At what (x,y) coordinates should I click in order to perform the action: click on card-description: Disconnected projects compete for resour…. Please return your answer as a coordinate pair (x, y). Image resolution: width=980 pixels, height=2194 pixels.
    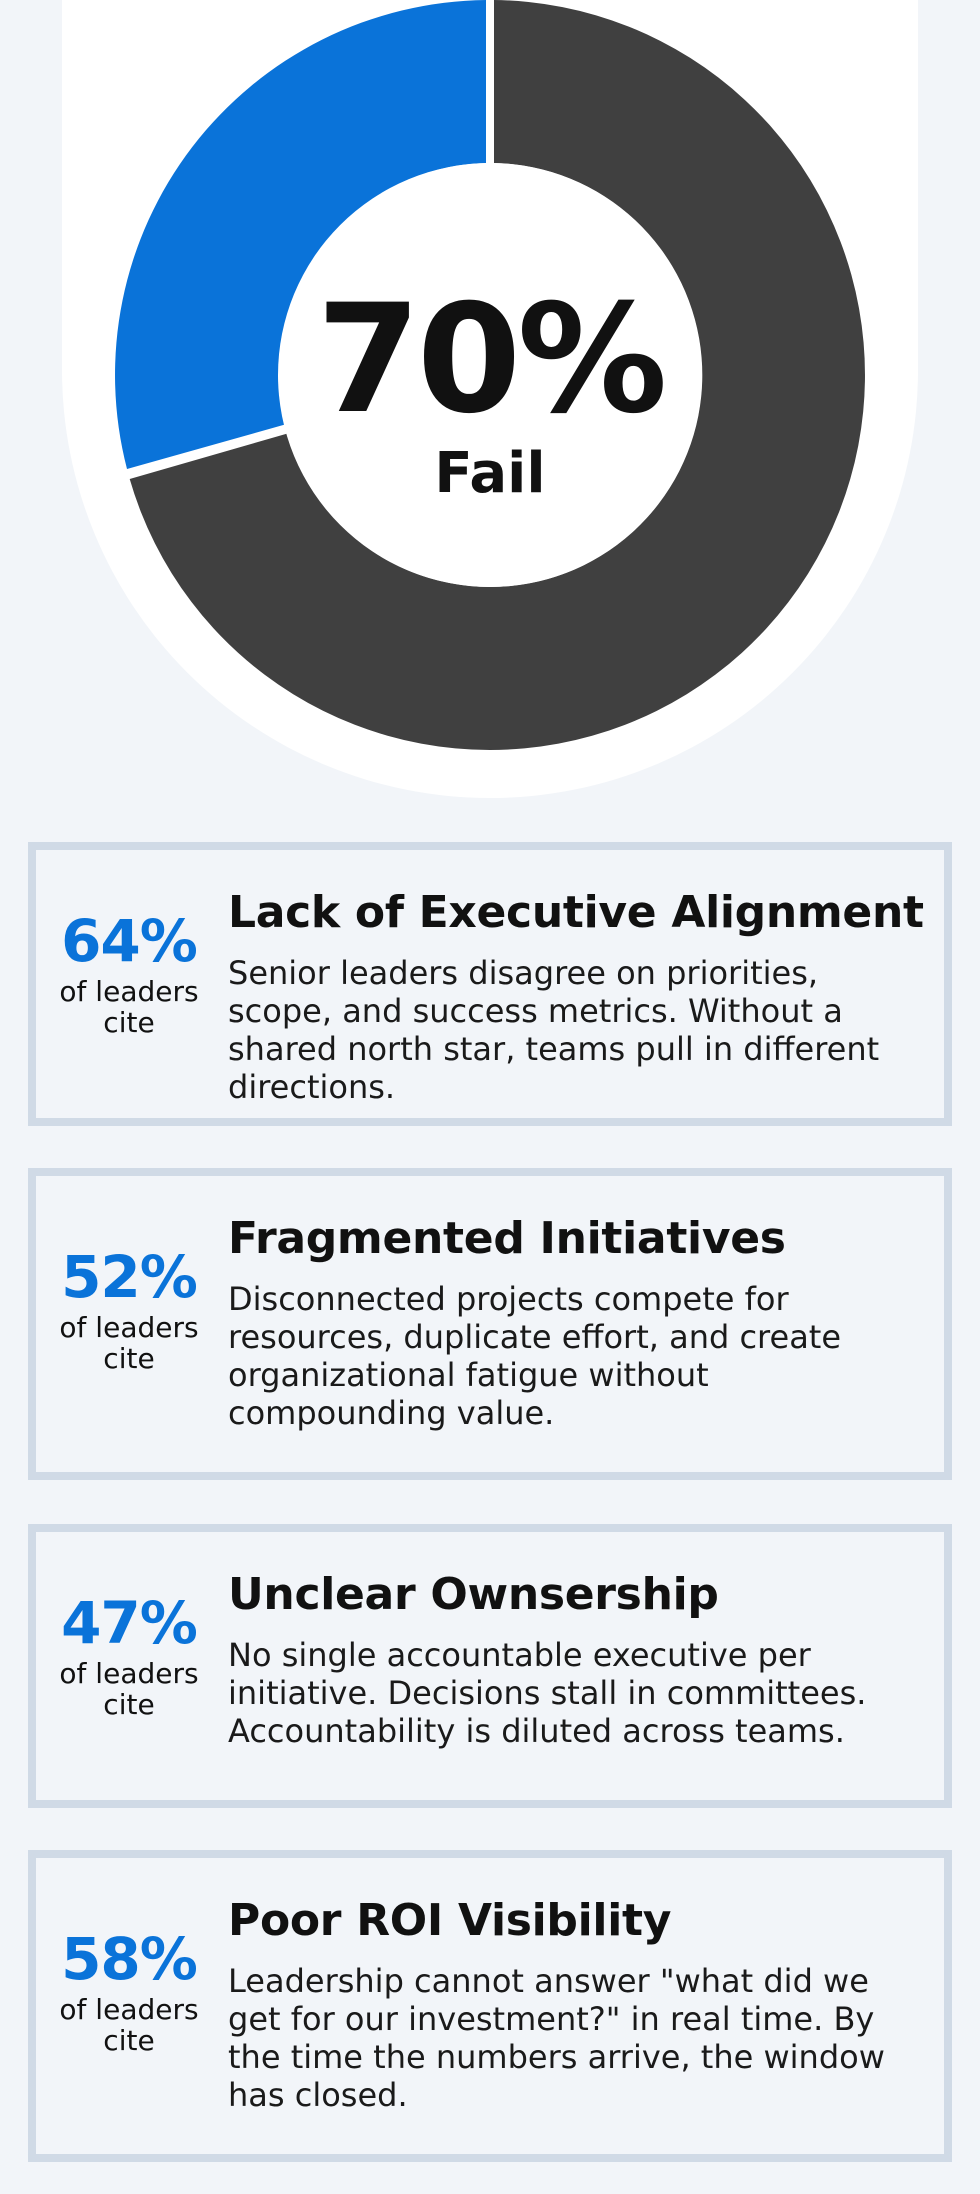
    Looking at the image, I should click on (535, 1356).